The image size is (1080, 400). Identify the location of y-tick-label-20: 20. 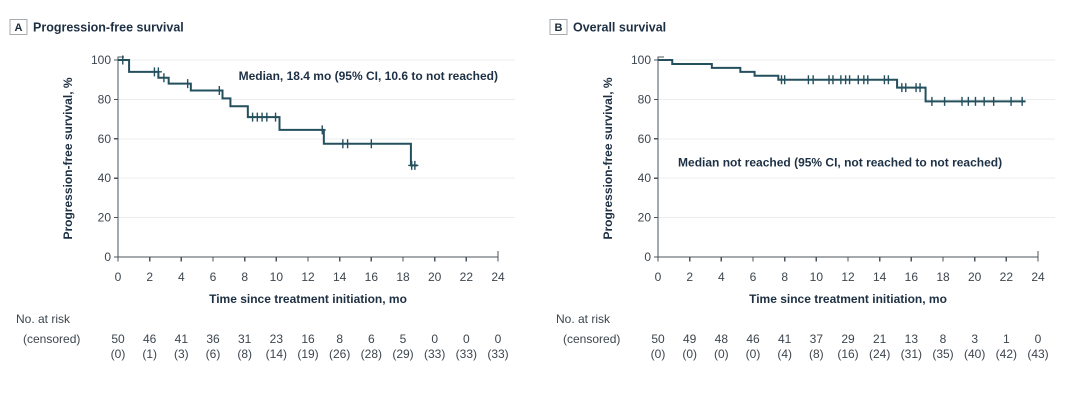
(645, 218).